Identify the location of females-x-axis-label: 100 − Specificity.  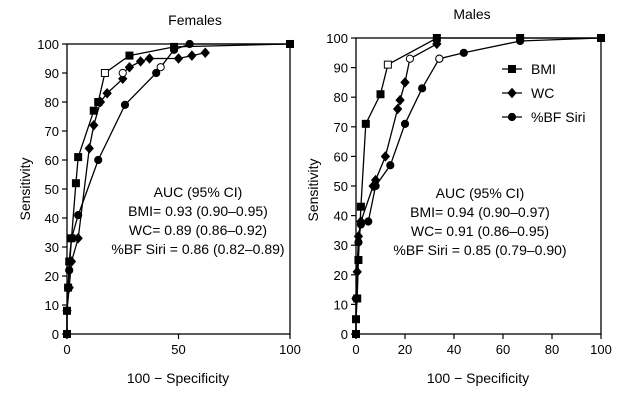
(178, 378).